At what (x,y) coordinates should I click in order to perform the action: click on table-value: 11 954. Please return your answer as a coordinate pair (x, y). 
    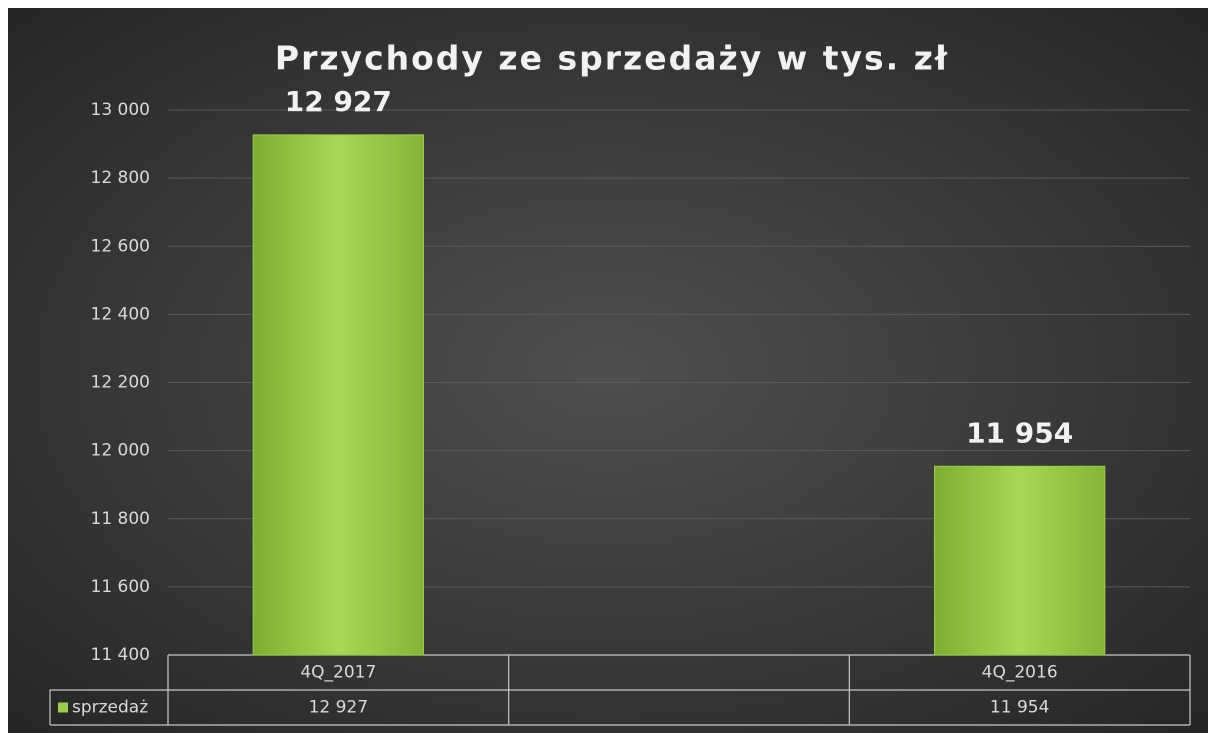
    Looking at the image, I should click on (1019, 708).